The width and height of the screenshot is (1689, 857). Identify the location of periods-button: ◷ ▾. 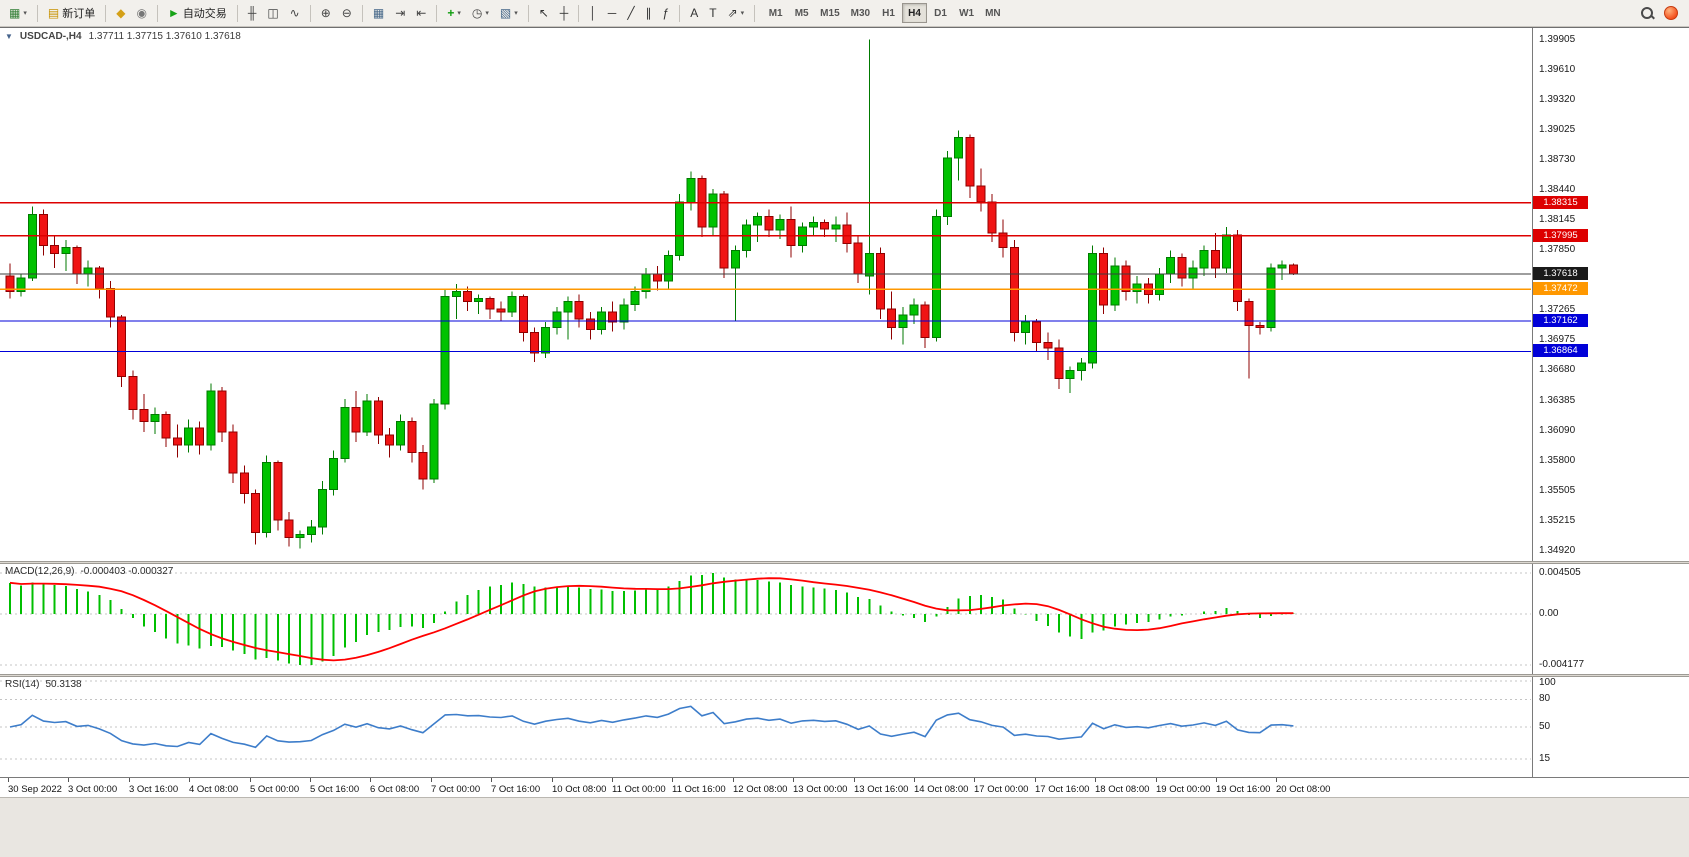
(480, 13).